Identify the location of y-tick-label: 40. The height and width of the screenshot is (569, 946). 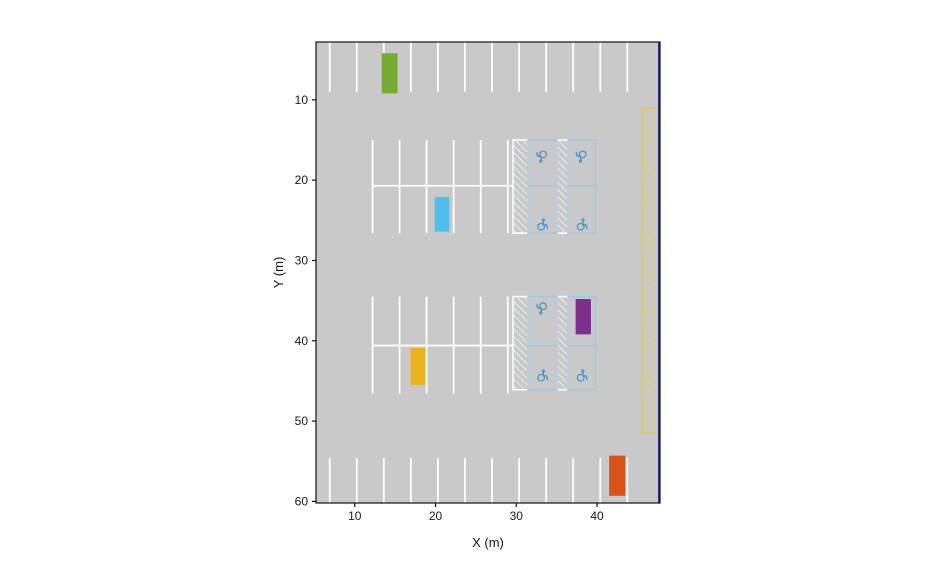
(302, 341).